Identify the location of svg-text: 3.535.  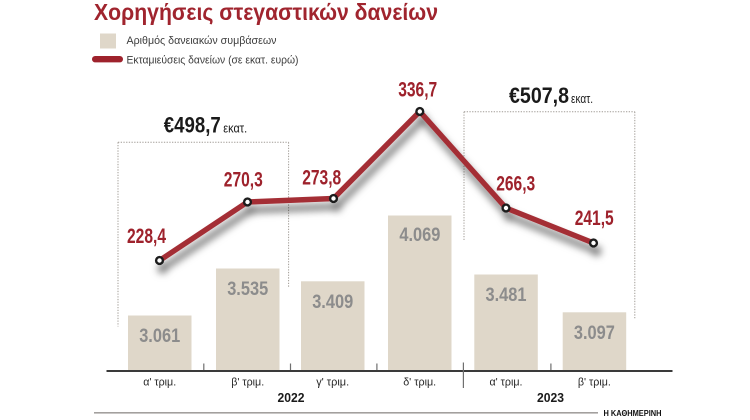
(247, 289).